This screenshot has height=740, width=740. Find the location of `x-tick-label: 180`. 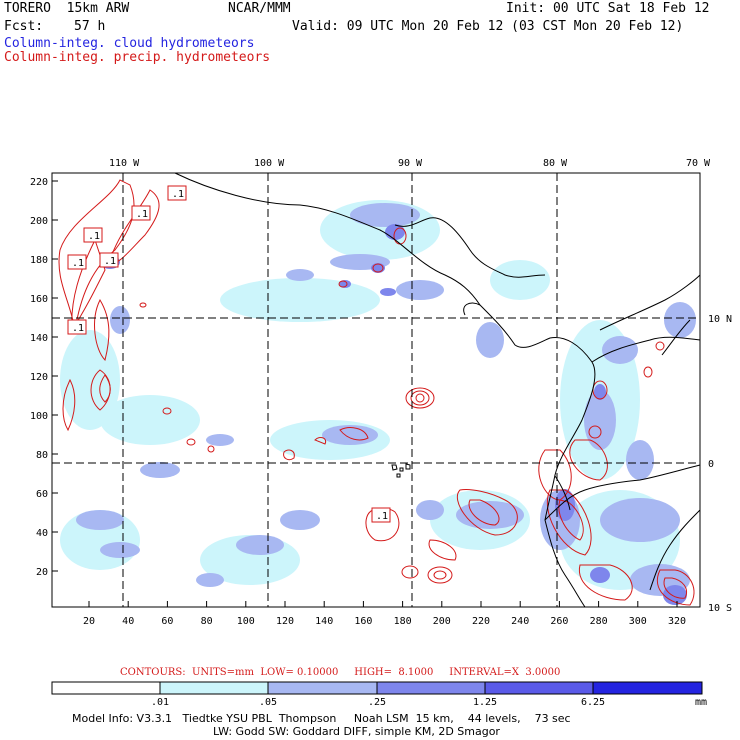

x-tick-label: 180 is located at coordinates (403, 621).